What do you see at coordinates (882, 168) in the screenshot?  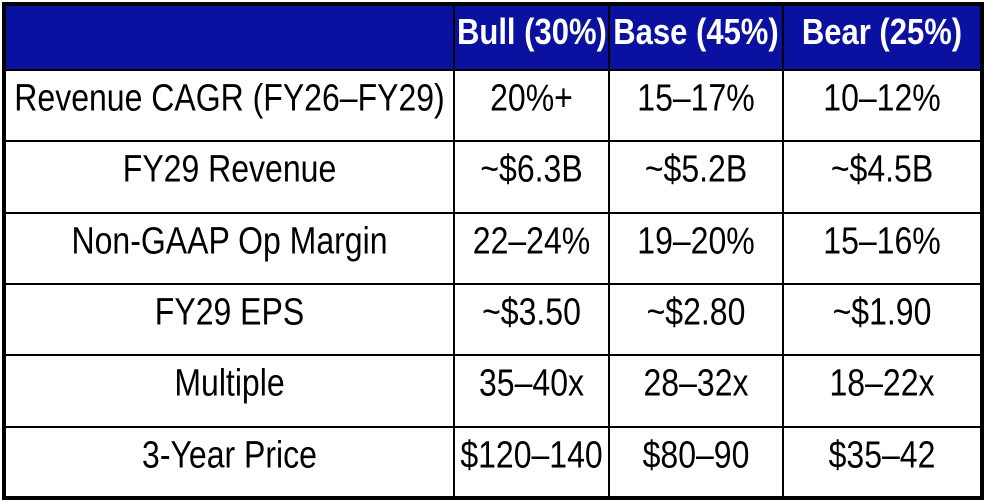 I see `value-text: ~$4.5B` at bounding box center [882, 168].